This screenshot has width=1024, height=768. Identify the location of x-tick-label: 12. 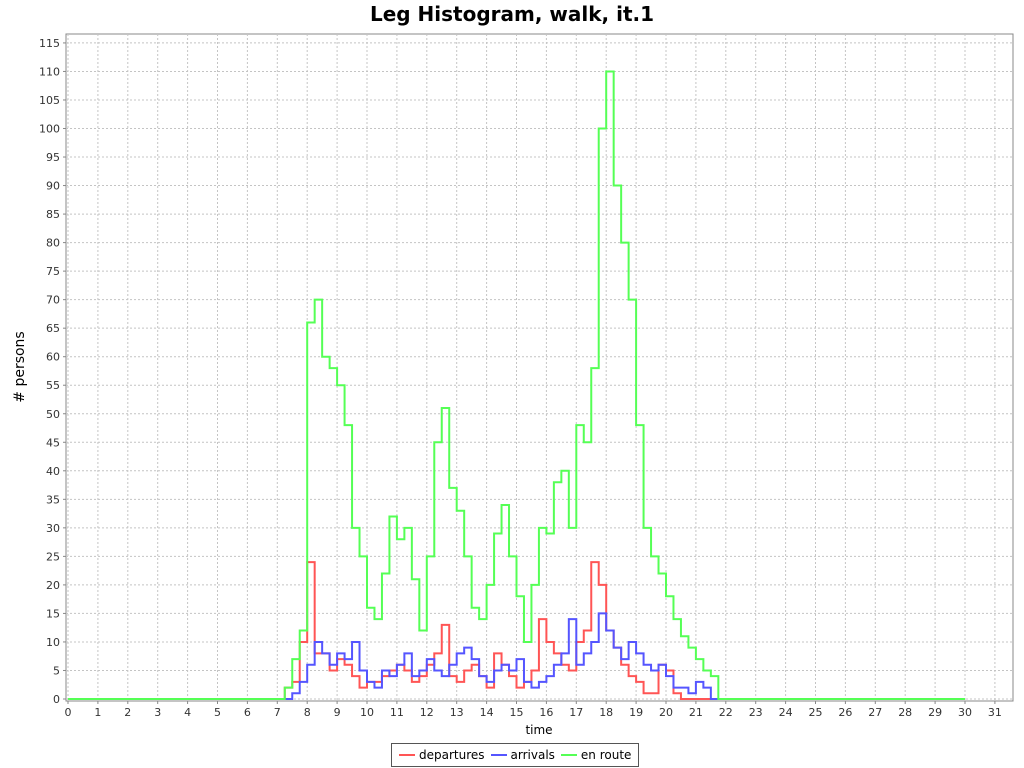
(427, 712).